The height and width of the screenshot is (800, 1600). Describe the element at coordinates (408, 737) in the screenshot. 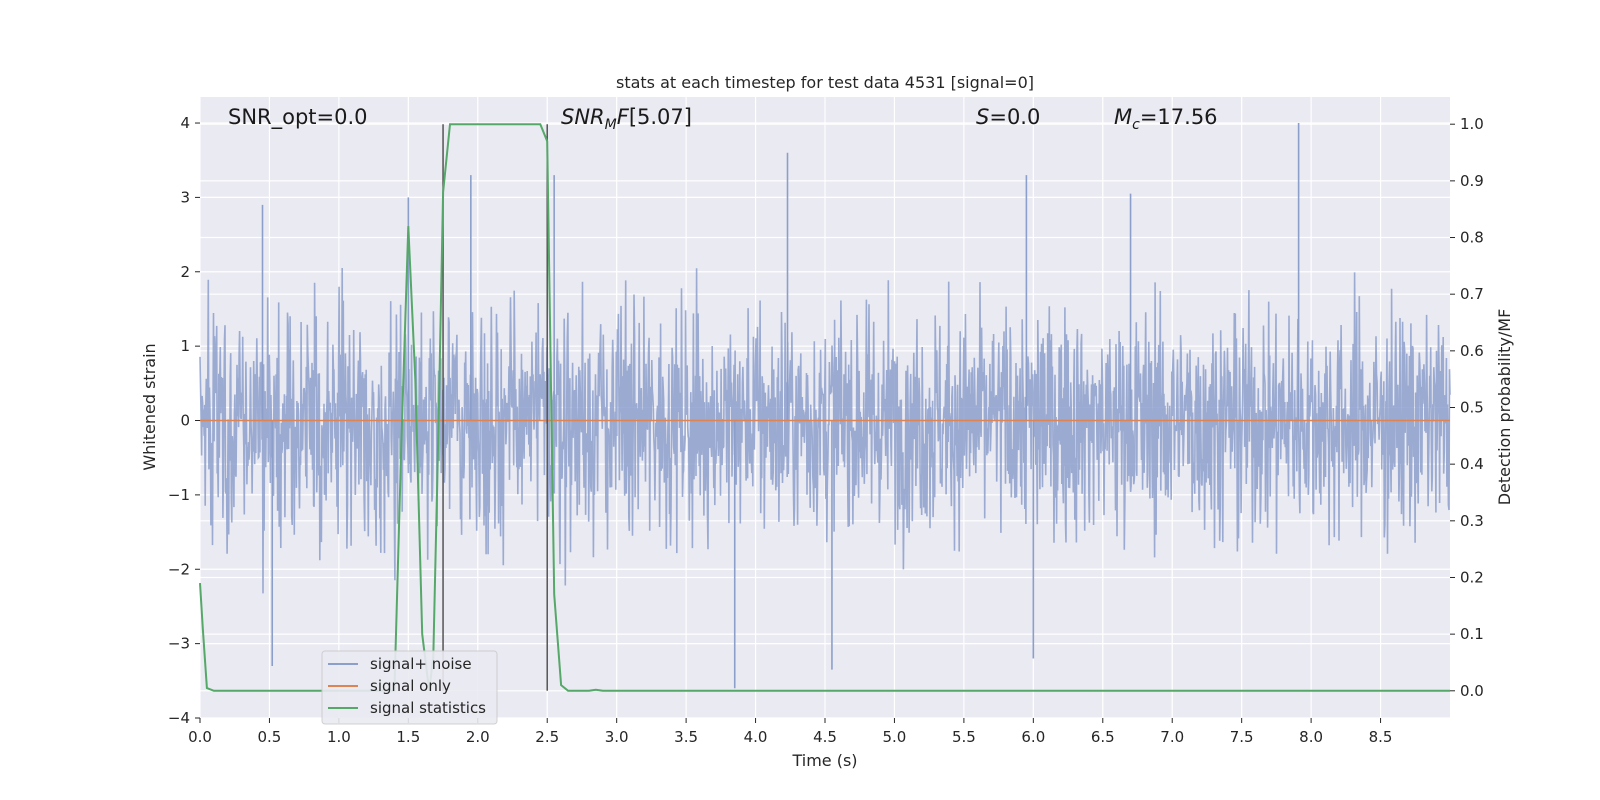

I see `x-tick-label: 1.5` at that location.